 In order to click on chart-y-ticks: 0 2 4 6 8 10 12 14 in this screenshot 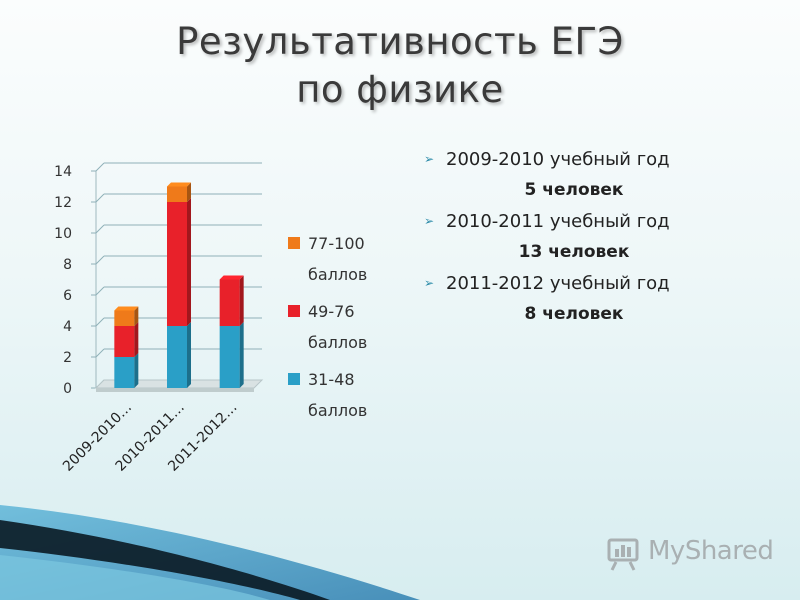, I will do `click(63, 280)`.